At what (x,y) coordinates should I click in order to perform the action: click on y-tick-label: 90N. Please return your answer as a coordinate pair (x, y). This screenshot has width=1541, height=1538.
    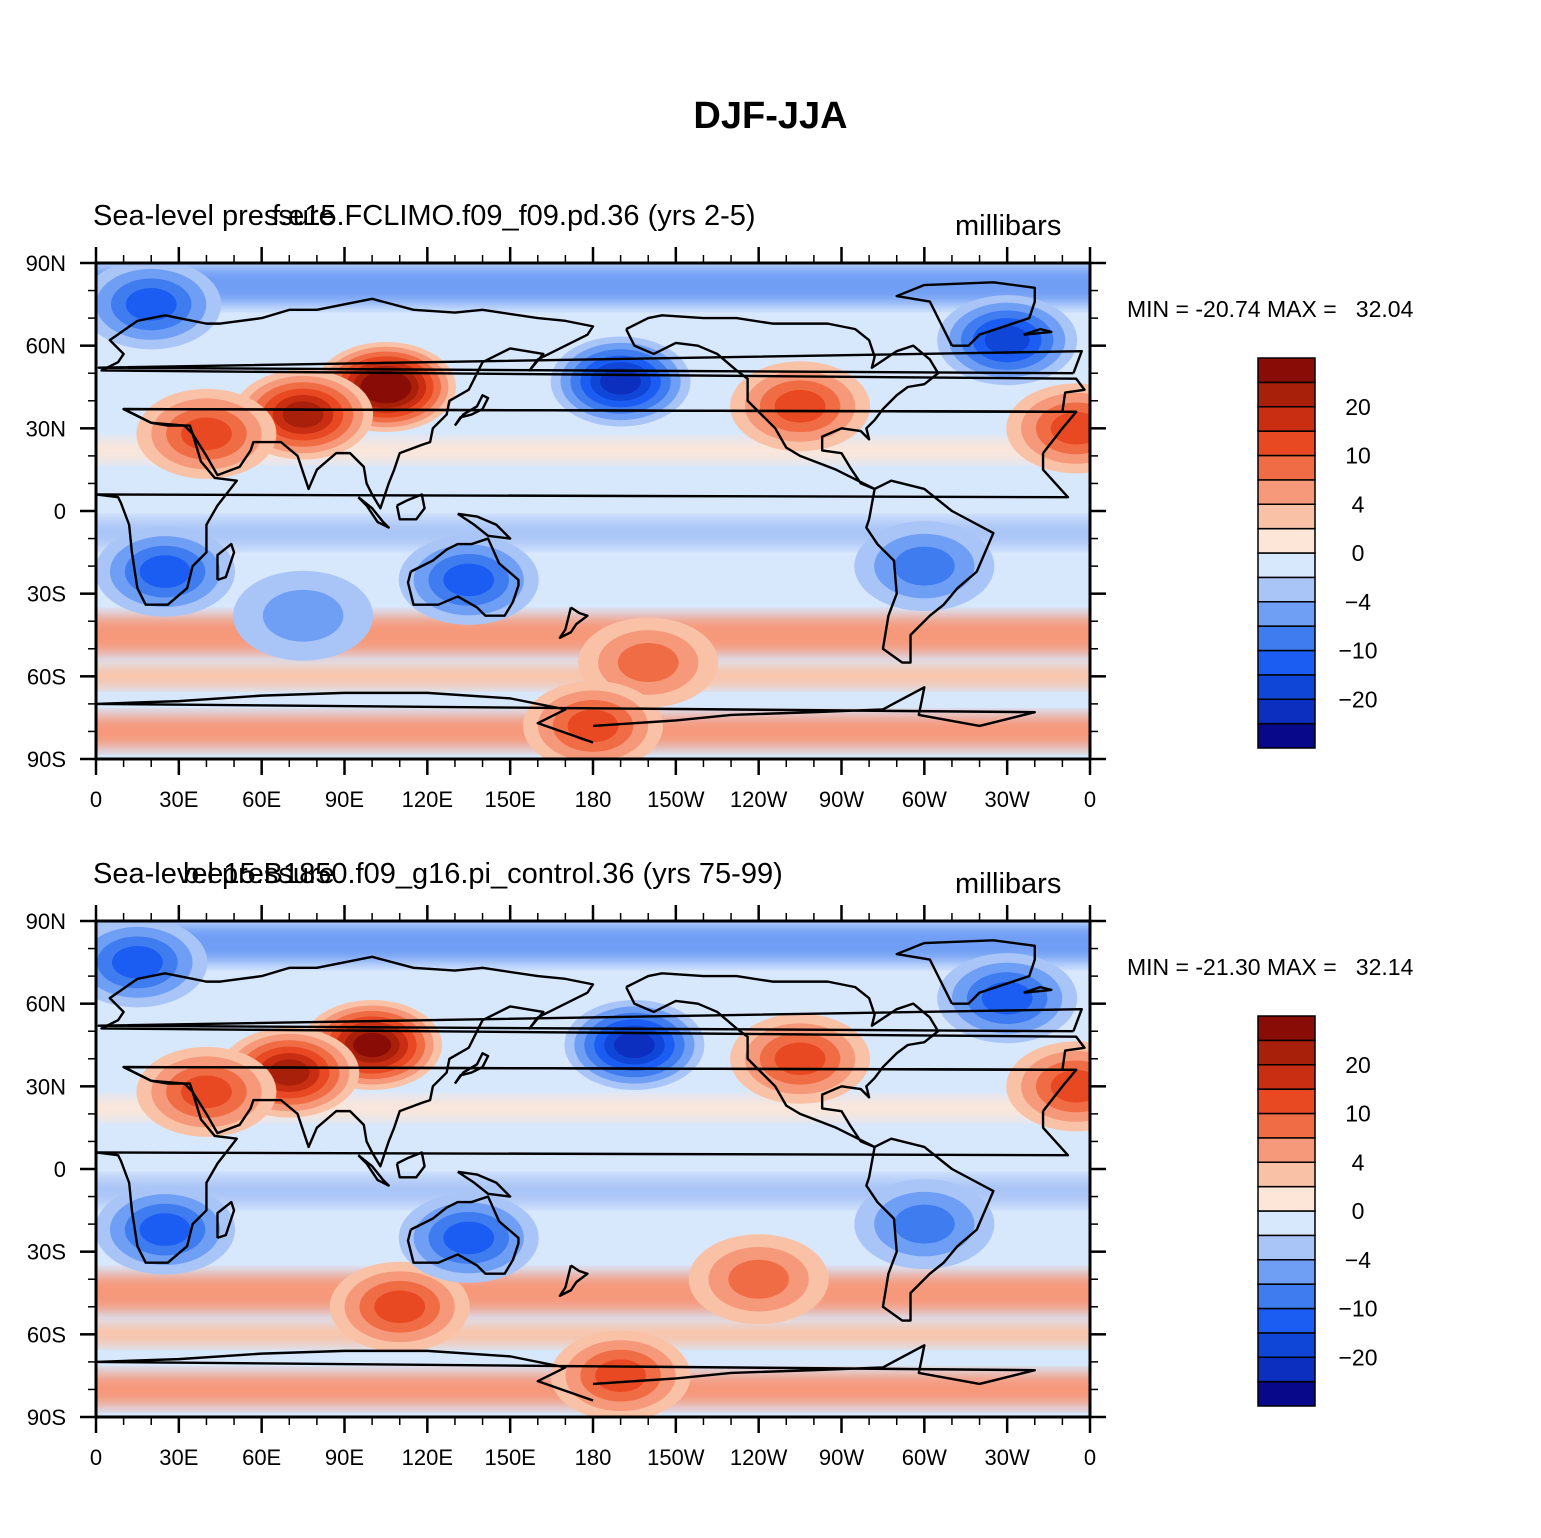
    Looking at the image, I should click on (46, 263).